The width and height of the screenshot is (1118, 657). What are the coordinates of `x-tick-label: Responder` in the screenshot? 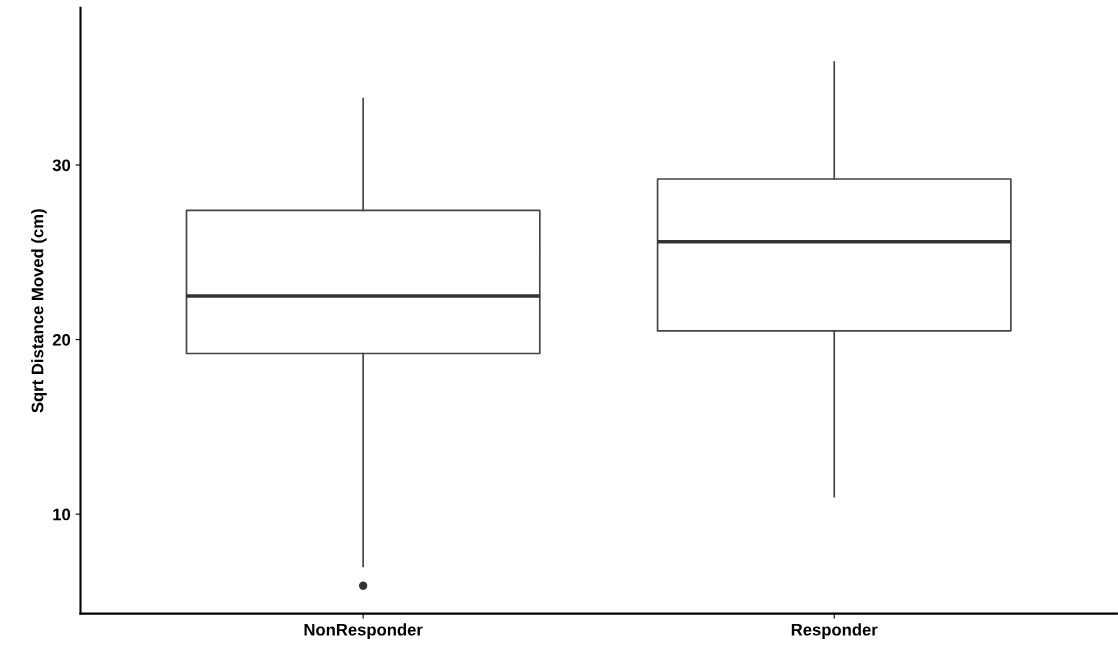 It's located at (834, 631).